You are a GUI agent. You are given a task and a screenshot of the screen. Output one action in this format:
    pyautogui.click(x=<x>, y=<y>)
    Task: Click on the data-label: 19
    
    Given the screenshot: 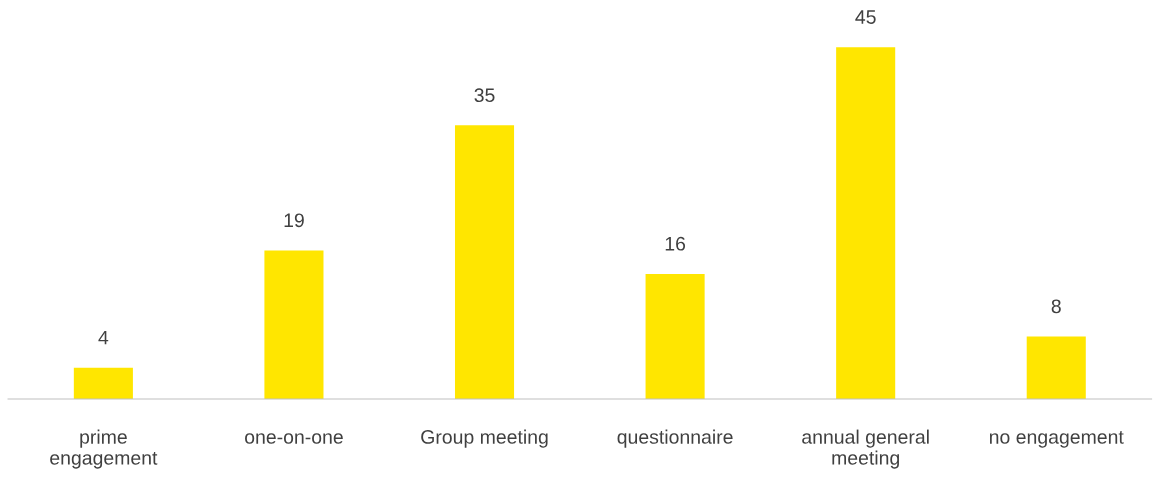 What is the action you would take?
    pyautogui.click(x=294, y=220)
    